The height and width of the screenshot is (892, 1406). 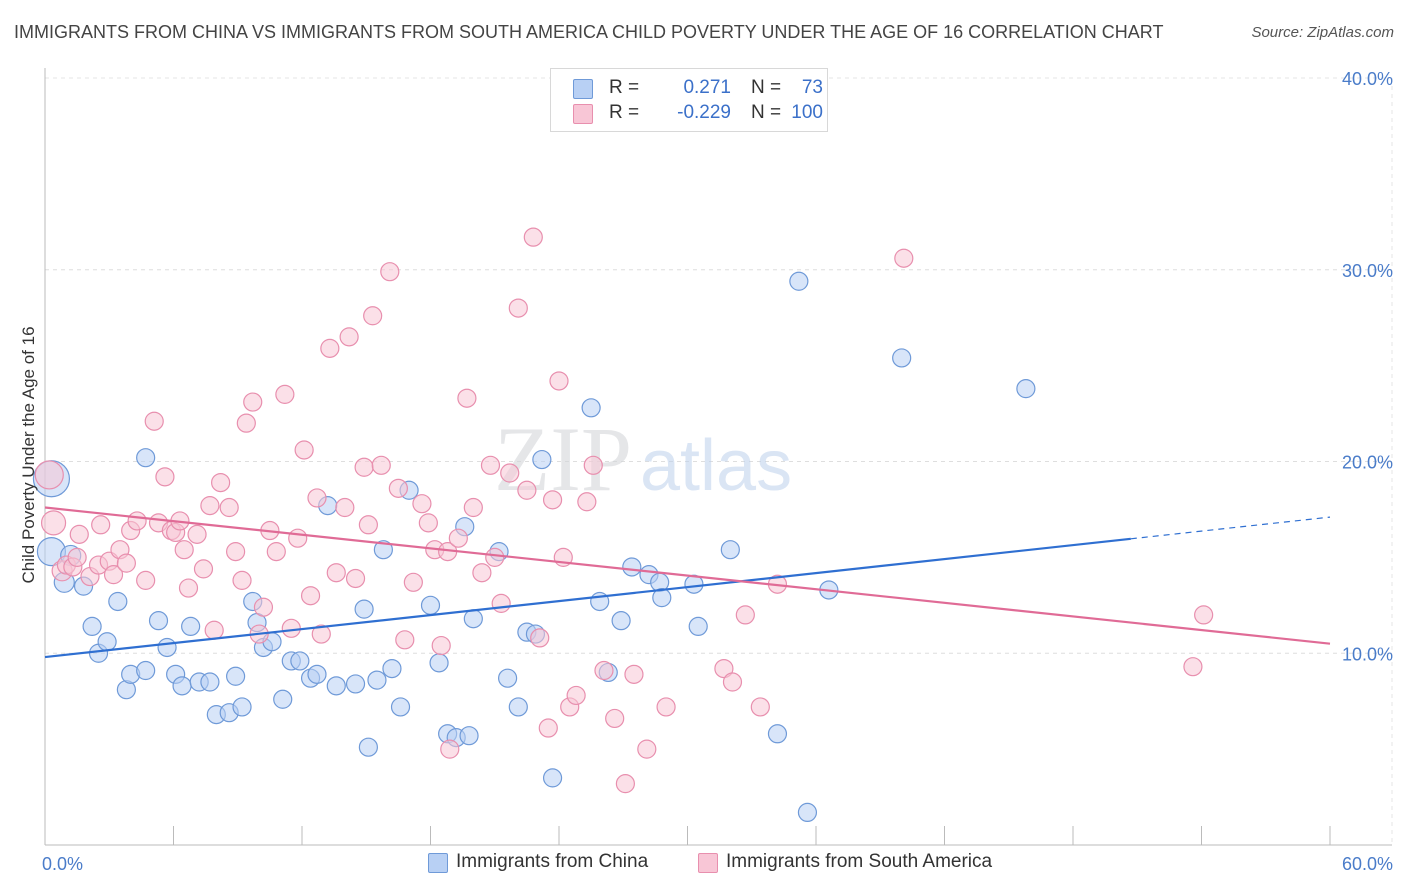 What do you see at coordinates (552, 861) in the screenshot?
I see `legend-label-china: Immigrants from China` at bounding box center [552, 861].